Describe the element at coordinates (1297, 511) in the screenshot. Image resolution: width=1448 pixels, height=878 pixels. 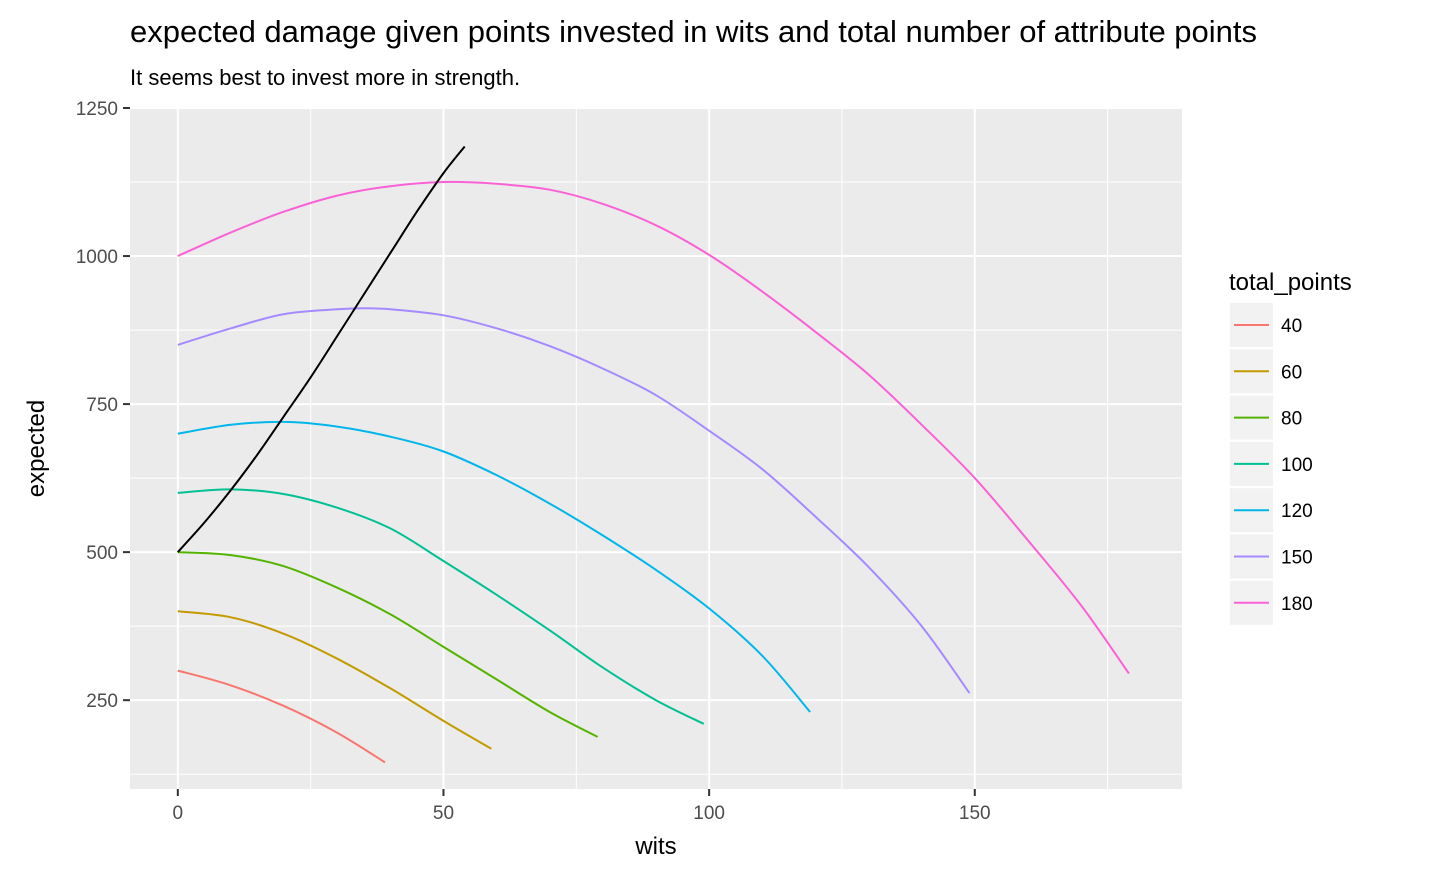
I see `legend-label: 120` at that location.